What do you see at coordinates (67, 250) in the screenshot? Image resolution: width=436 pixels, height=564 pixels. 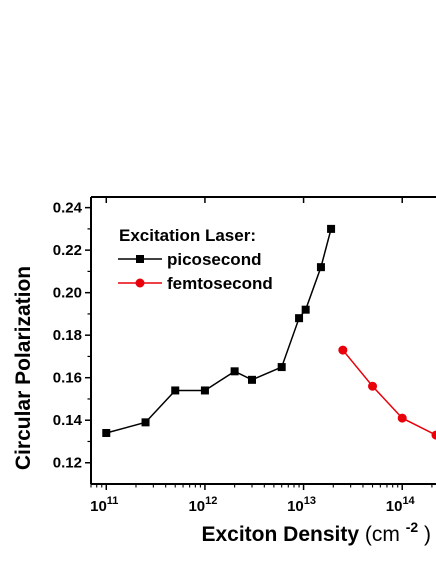 I see `y-tick-label: 0.22` at bounding box center [67, 250].